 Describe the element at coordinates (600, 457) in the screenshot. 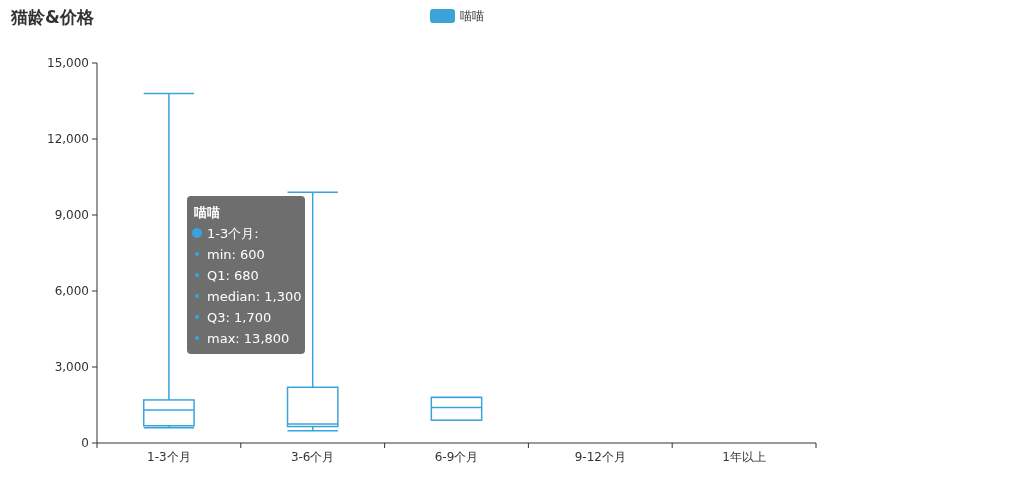

I see `x-tick-label: 9-12个月` at that location.